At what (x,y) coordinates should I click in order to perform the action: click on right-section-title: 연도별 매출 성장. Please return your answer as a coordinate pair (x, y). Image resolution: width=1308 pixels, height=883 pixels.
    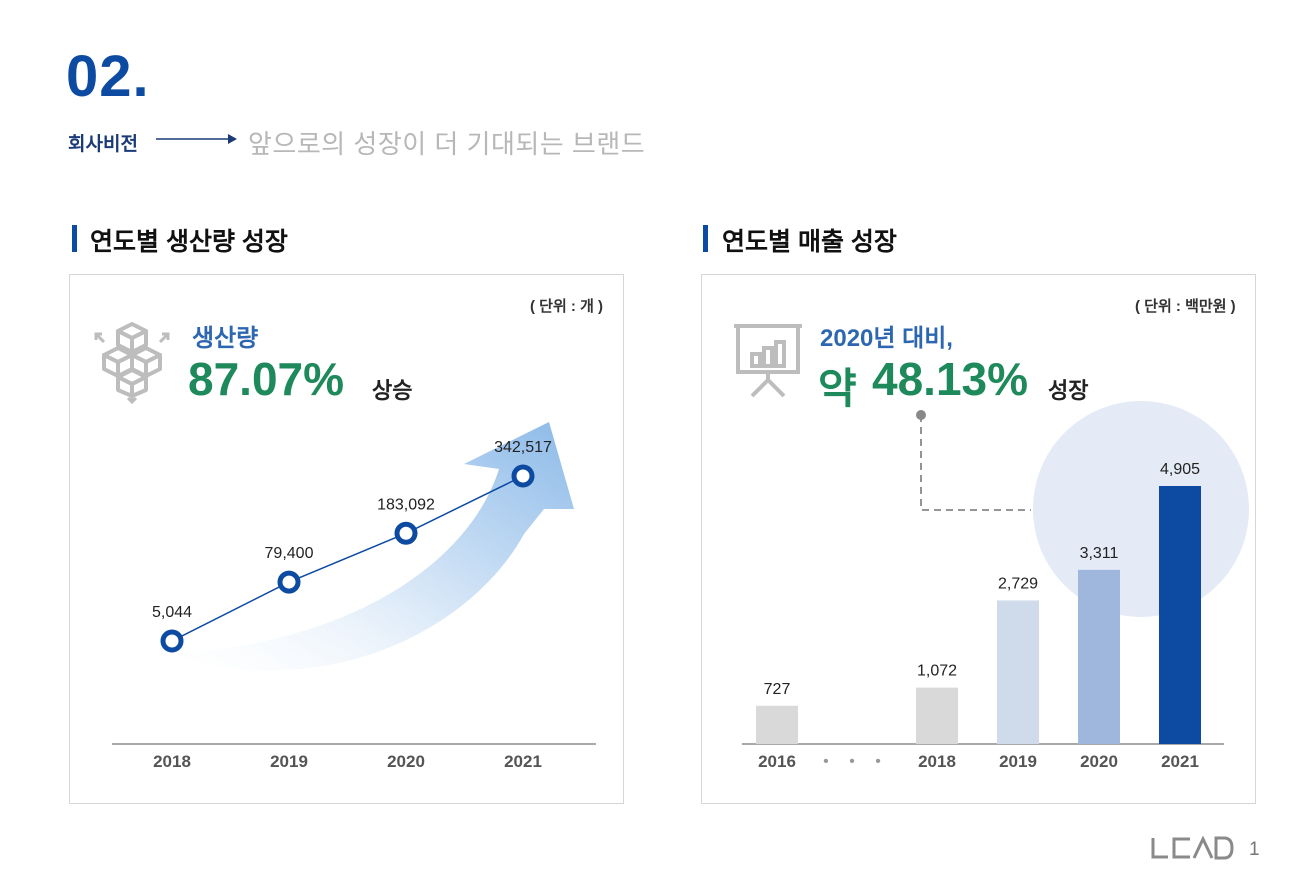
    Looking at the image, I should click on (809, 242).